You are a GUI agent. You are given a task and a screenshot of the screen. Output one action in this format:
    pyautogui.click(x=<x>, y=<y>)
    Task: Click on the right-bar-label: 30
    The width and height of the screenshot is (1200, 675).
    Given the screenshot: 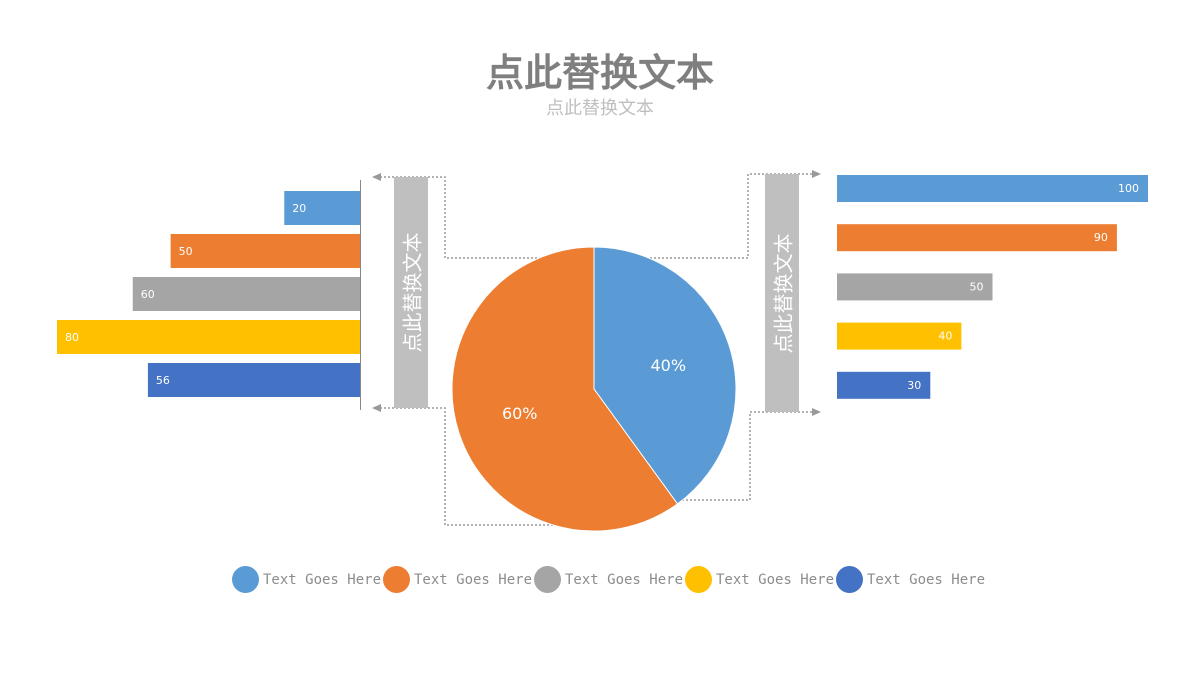 What is the action you would take?
    pyautogui.click(x=914, y=385)
    